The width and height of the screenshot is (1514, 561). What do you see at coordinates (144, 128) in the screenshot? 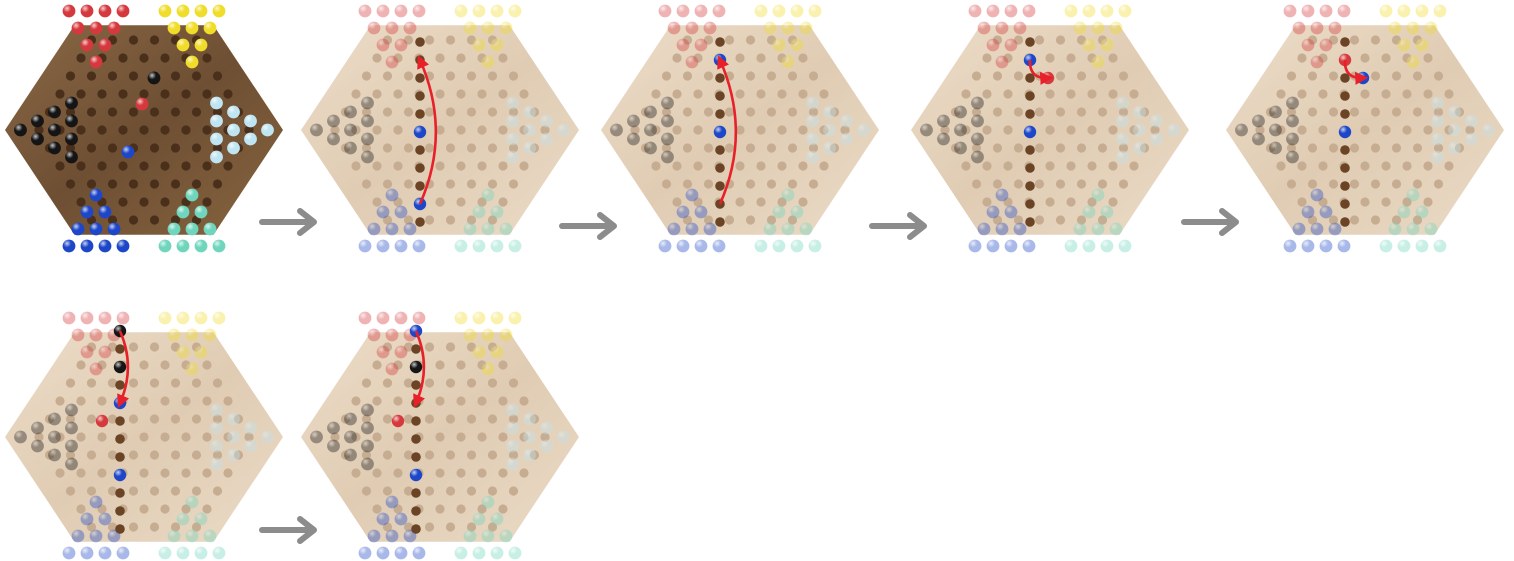
I see `home-marbles` at bounding box center [144, 128].